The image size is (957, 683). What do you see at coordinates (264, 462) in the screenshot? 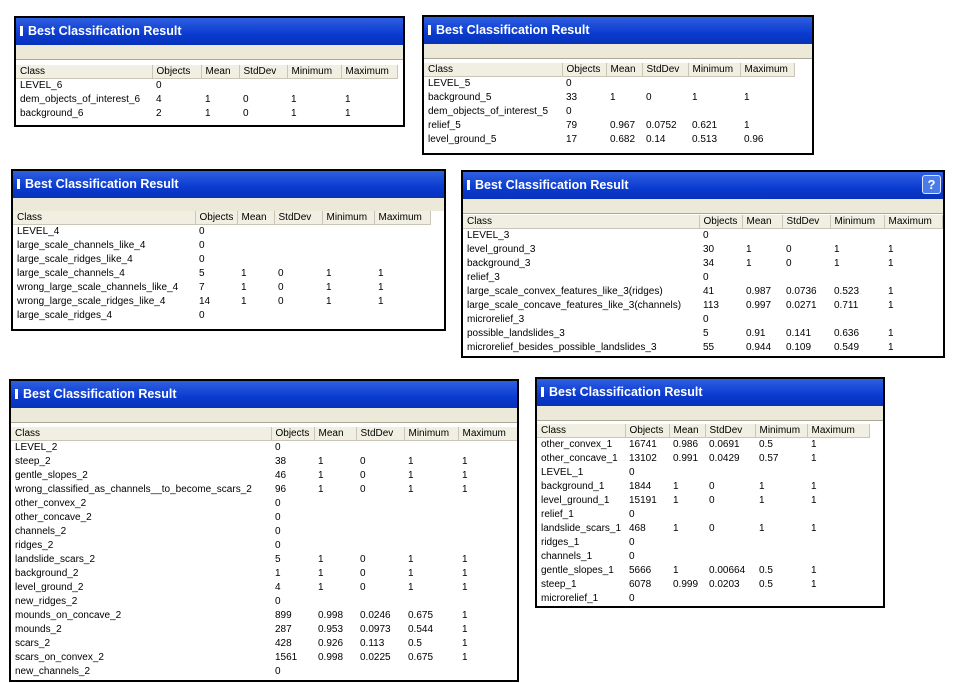
I see `table-row: steep_2 38 1 0 1 1` at bounding box center [264, 462].